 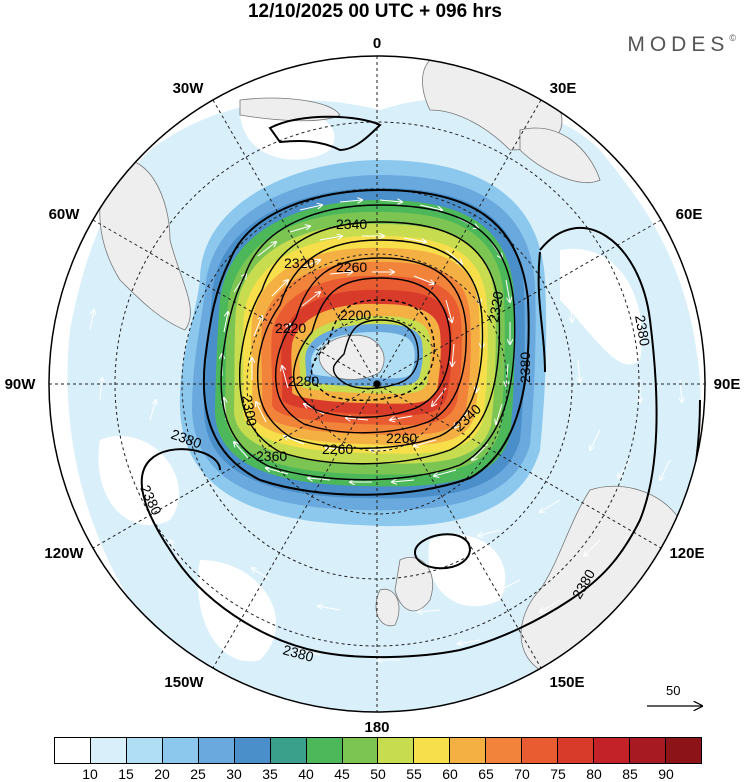 What do you see at coordinates (270, 774) in the screenshot?
I see `colorbar-tick-label: 35` at bounding box center [270, 774].